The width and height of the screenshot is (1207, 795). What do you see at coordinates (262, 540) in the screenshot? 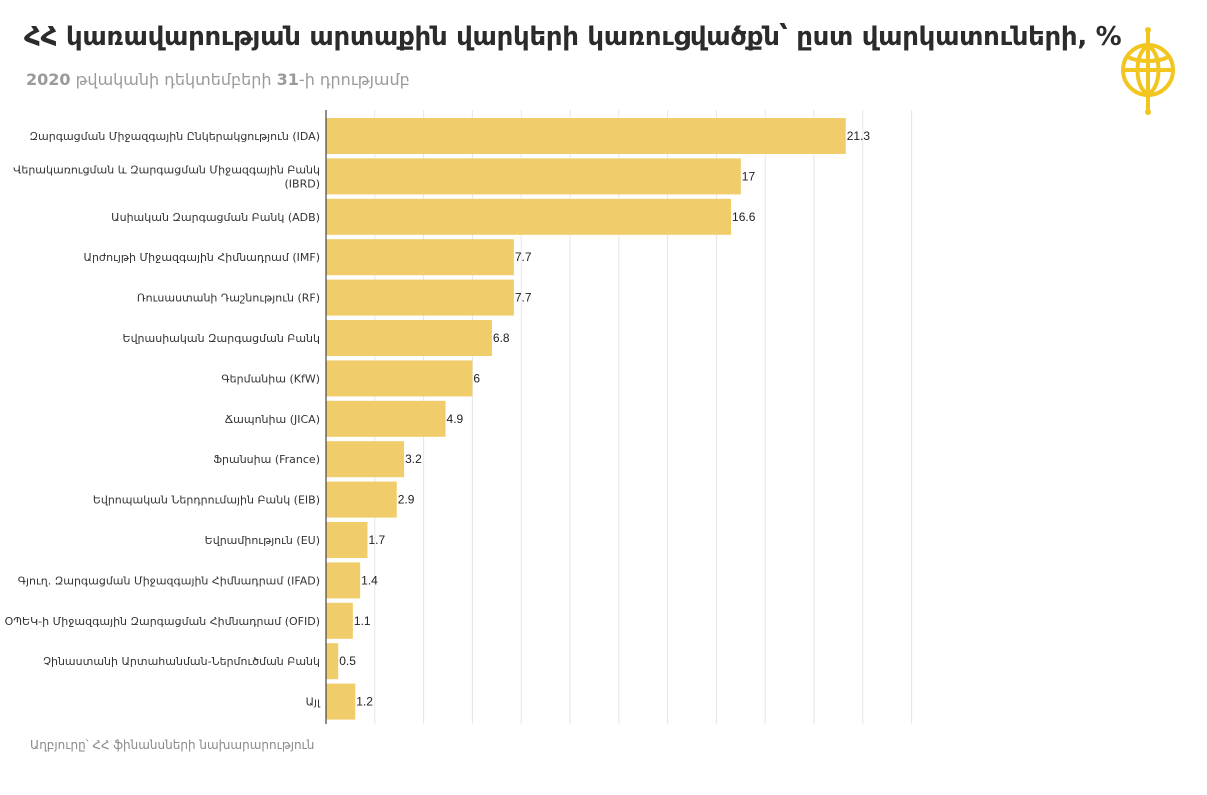
I see `category-label: Եվրամիություն (EU)` at bounding box center [262, 540].